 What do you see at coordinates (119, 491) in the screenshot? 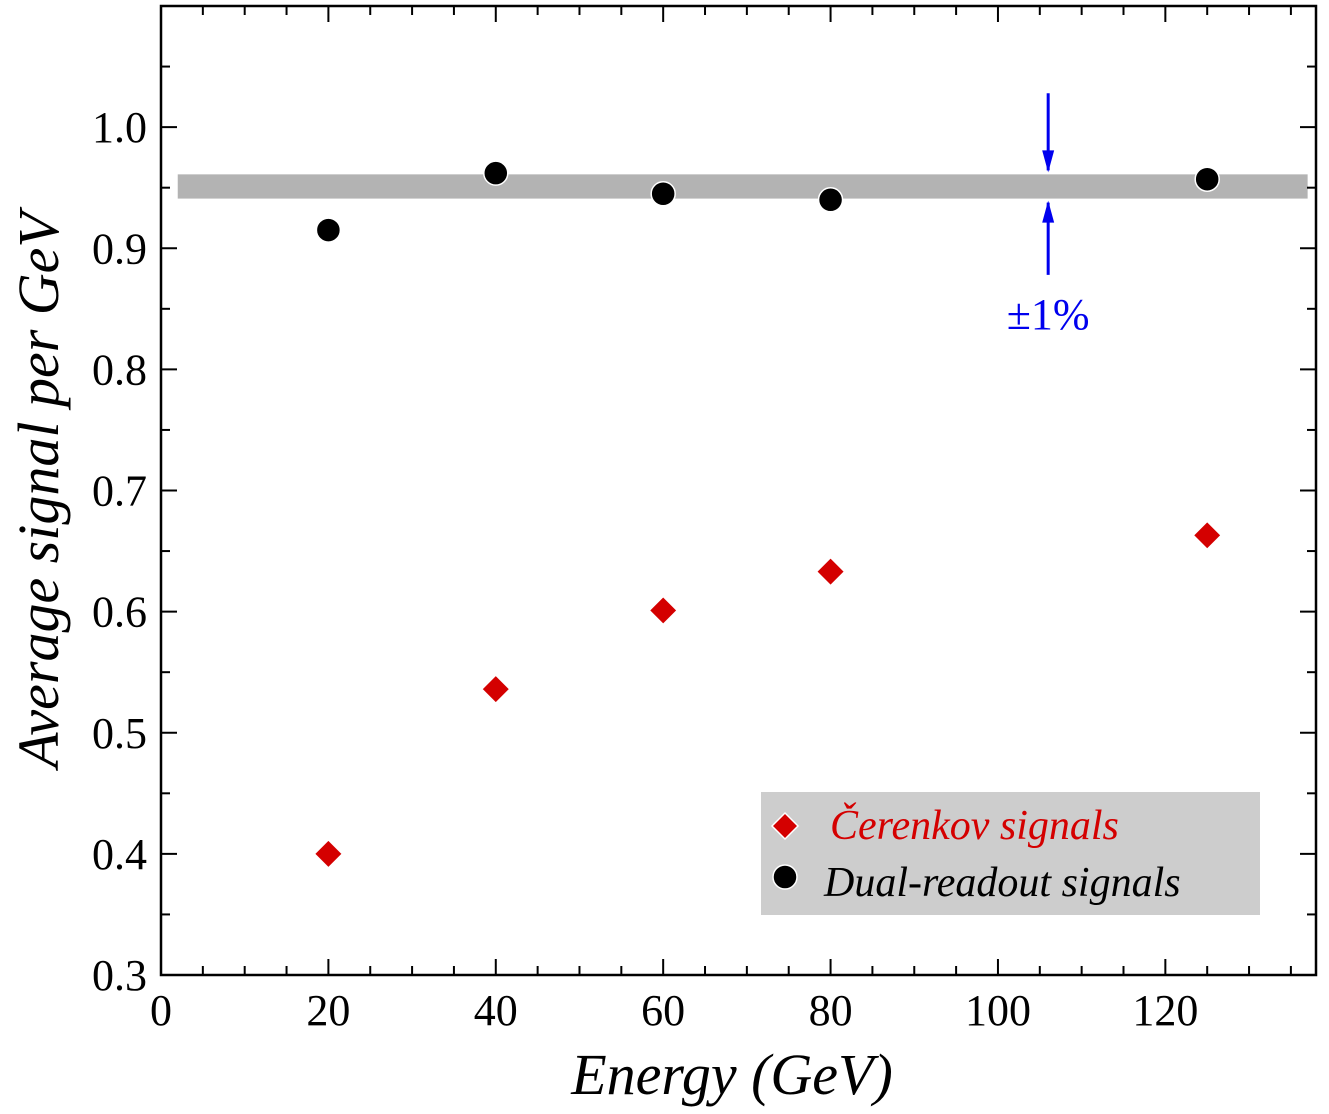
I see `y-tick-label: 0.7` at bounding box center [119, 491].